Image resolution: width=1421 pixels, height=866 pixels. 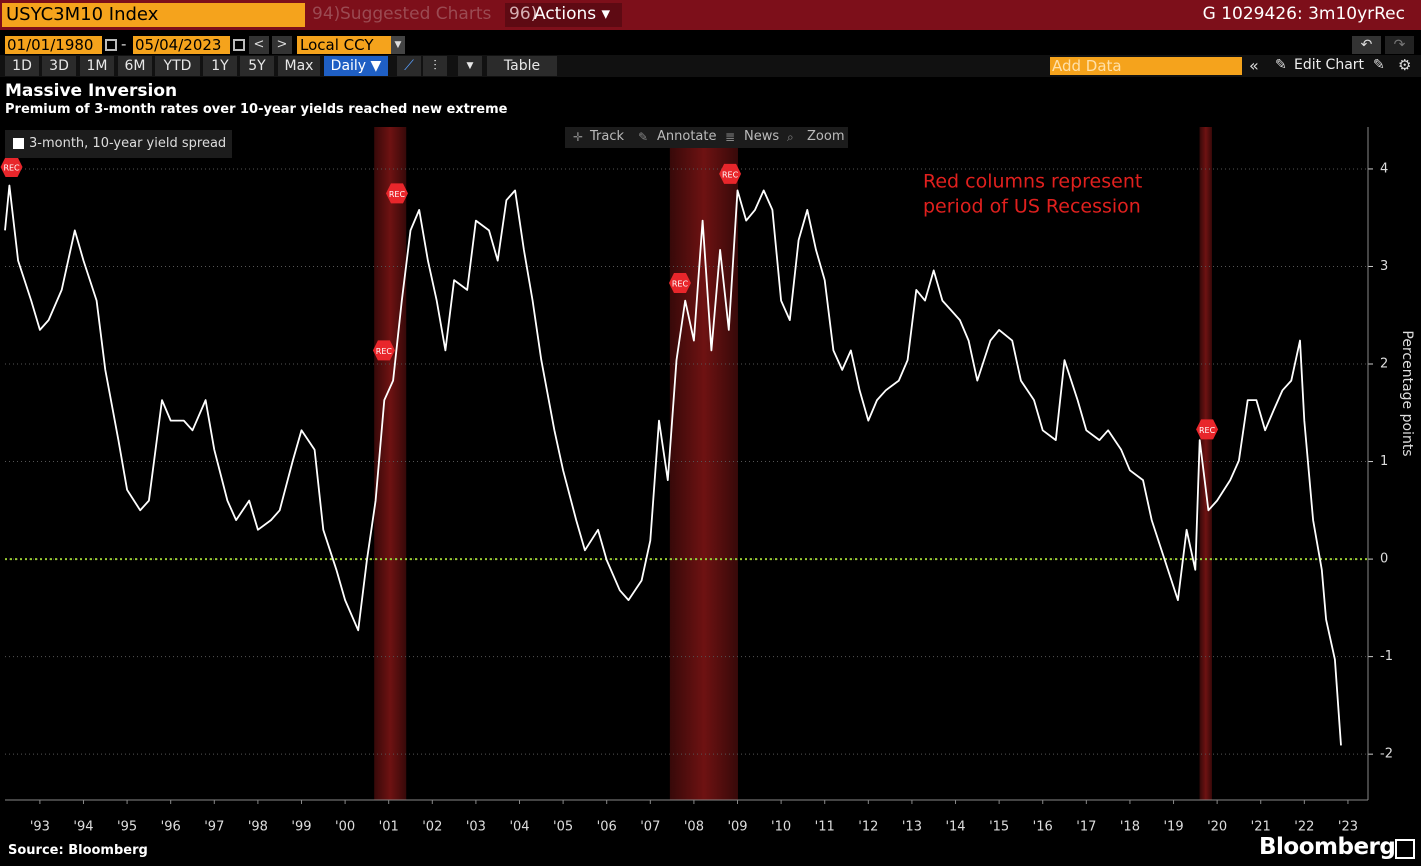 I want to click on y-axis-label: Percentage points, so click(x=1407, y=393).